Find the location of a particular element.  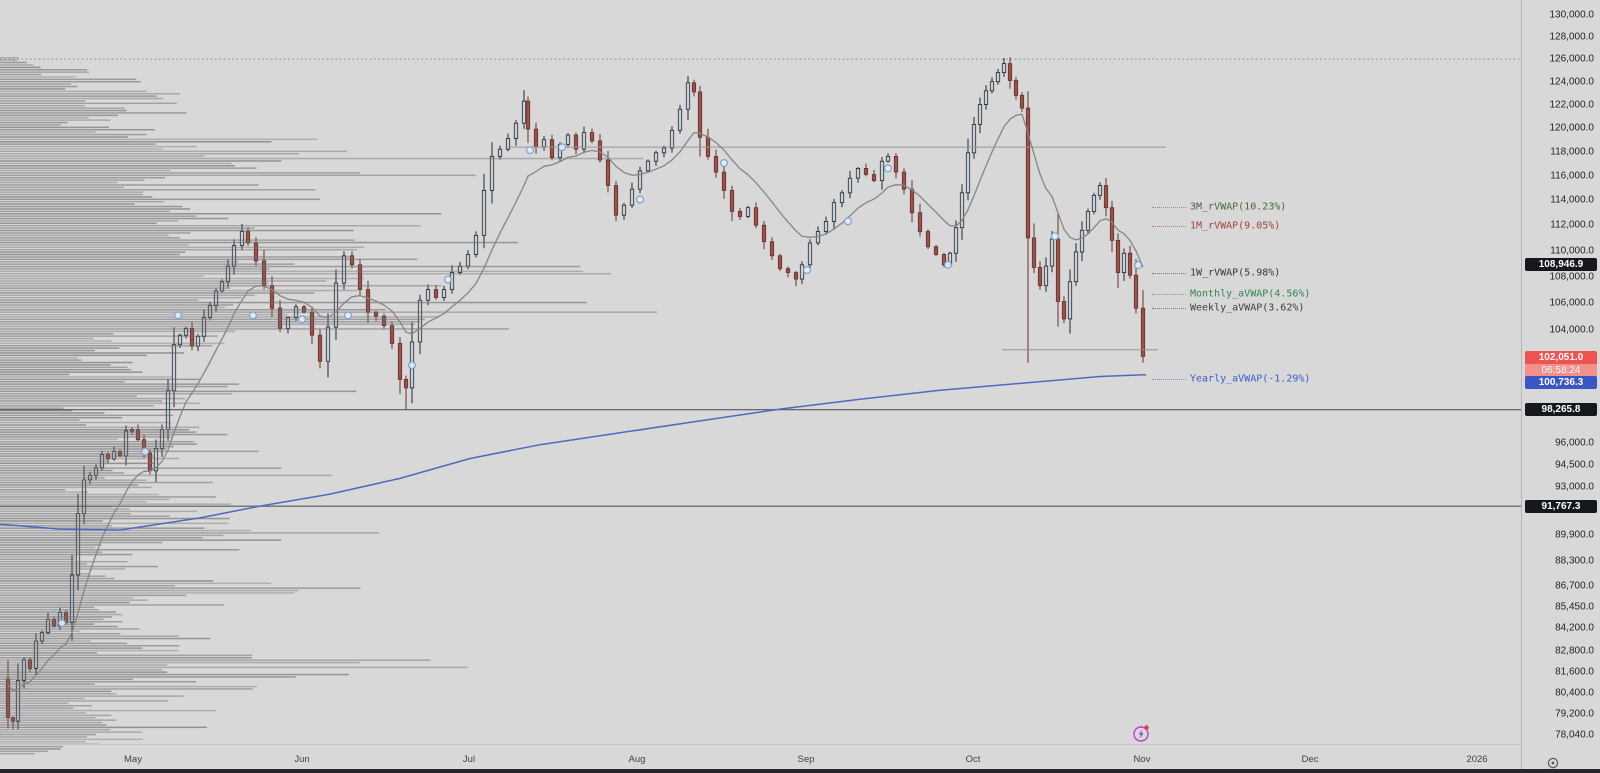

price-badge-yearly-vwap-value: 100,736.3 is located at coordinates (1561, 382).